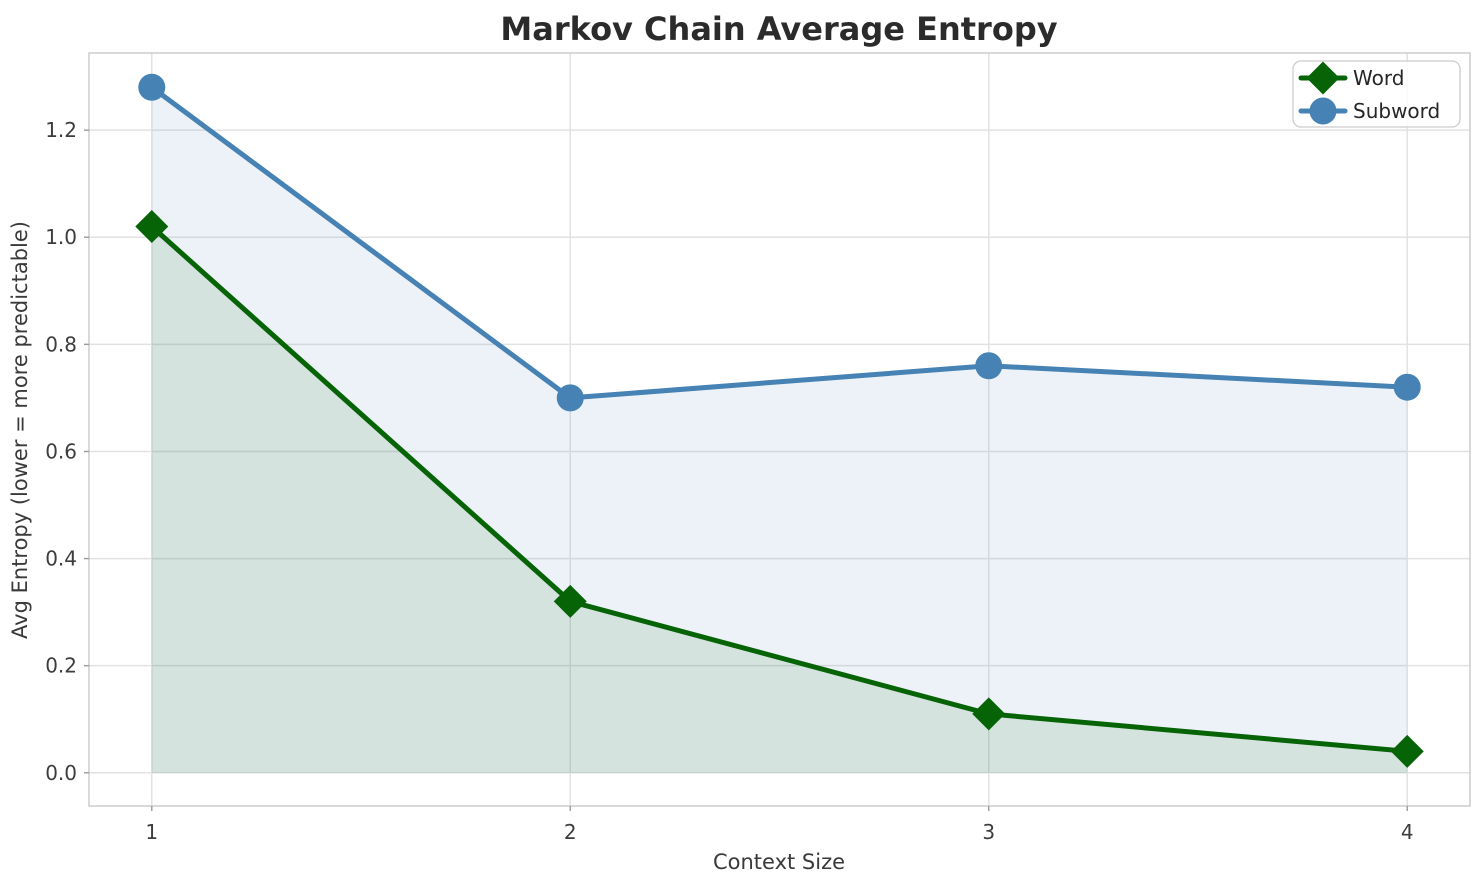 This screenshot has height=885, width=1484. What do you see at coordinates (61, 451) in the screenshot?
I see `y-tick-label: 0.6` at bounding box center [61, 451].